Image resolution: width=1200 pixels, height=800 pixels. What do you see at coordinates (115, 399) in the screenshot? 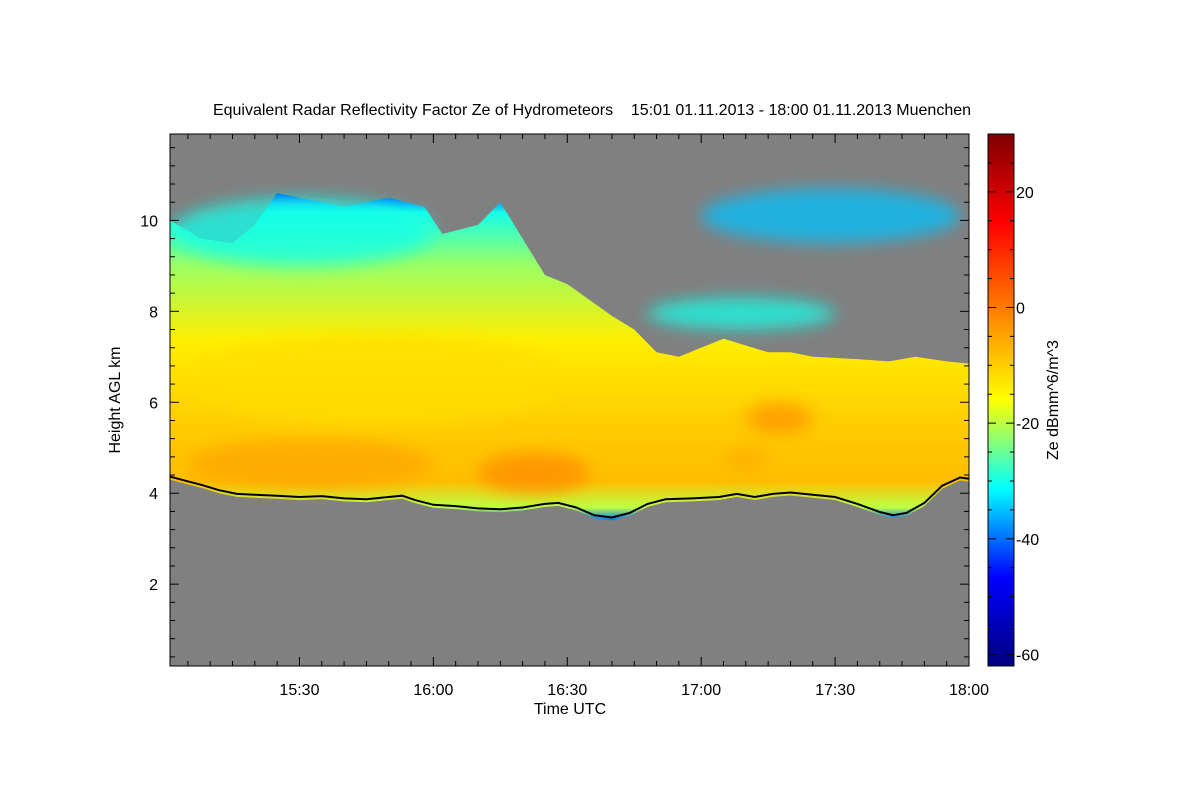
I see `y-axis-label: Height AGL km` at bounding box center [115, 399].